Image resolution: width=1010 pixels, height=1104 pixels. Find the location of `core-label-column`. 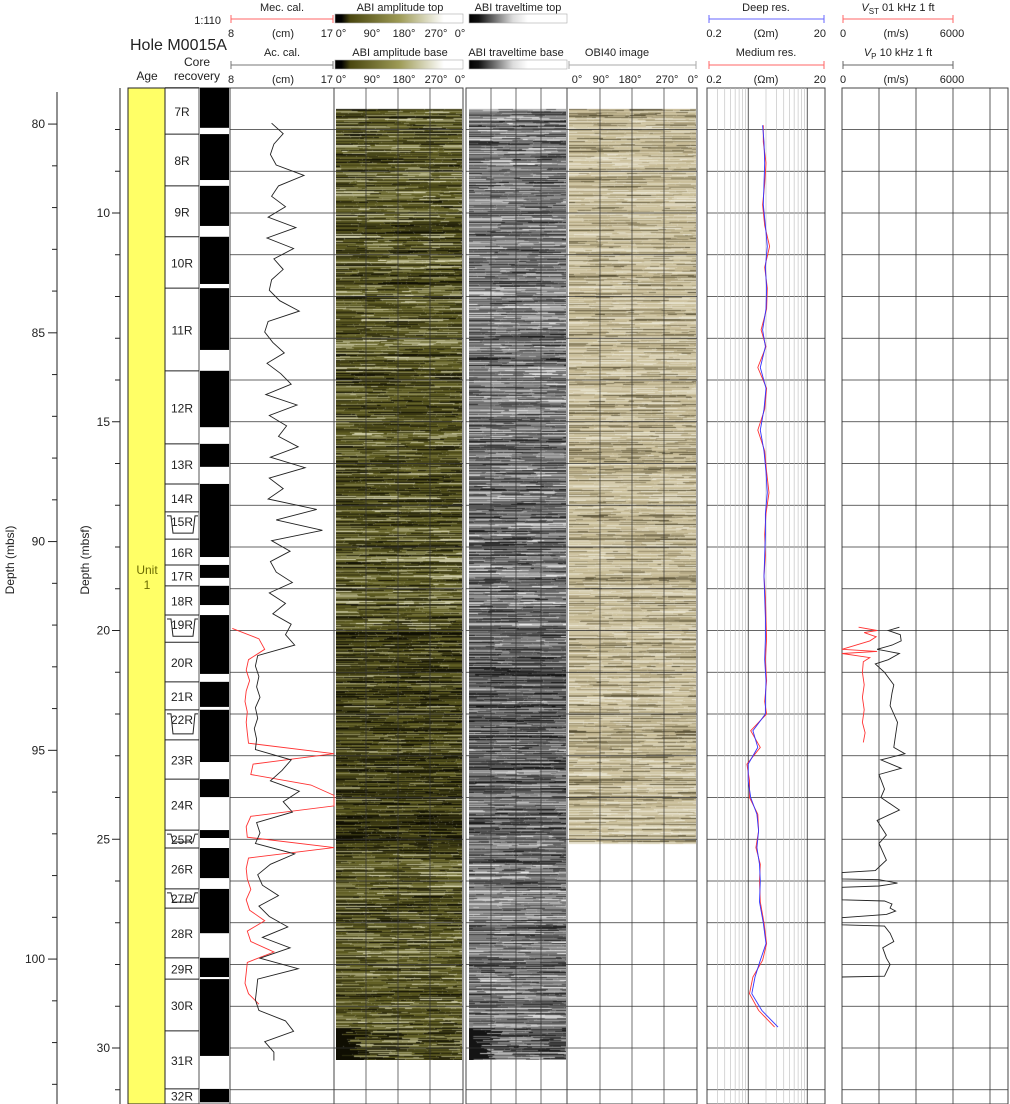

core-label-column is located at coordinates (182, 595).